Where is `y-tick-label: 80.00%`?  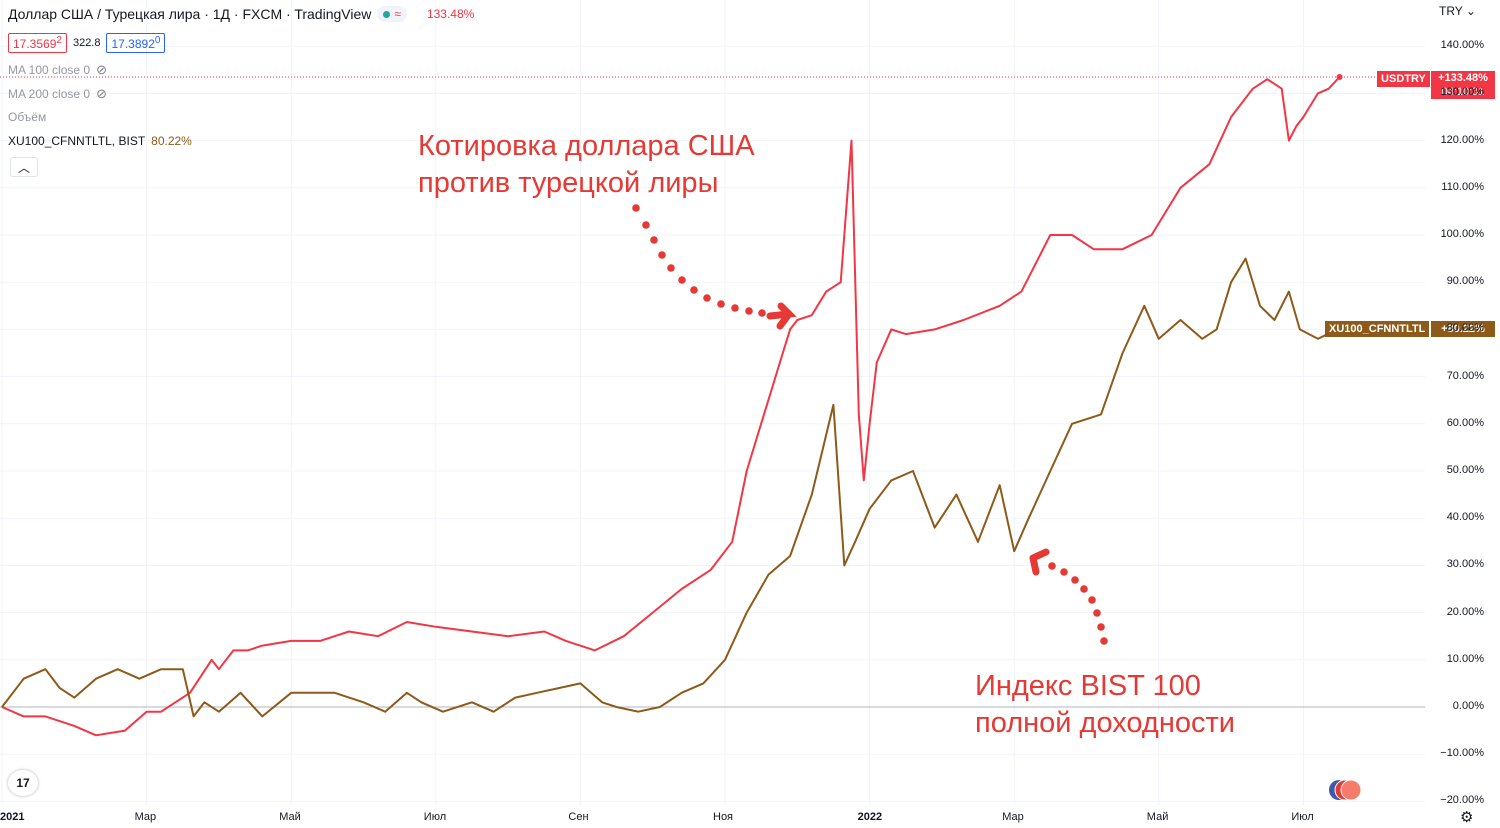
y-tick-label: 80.00% is located at coordinates (1465, 328).